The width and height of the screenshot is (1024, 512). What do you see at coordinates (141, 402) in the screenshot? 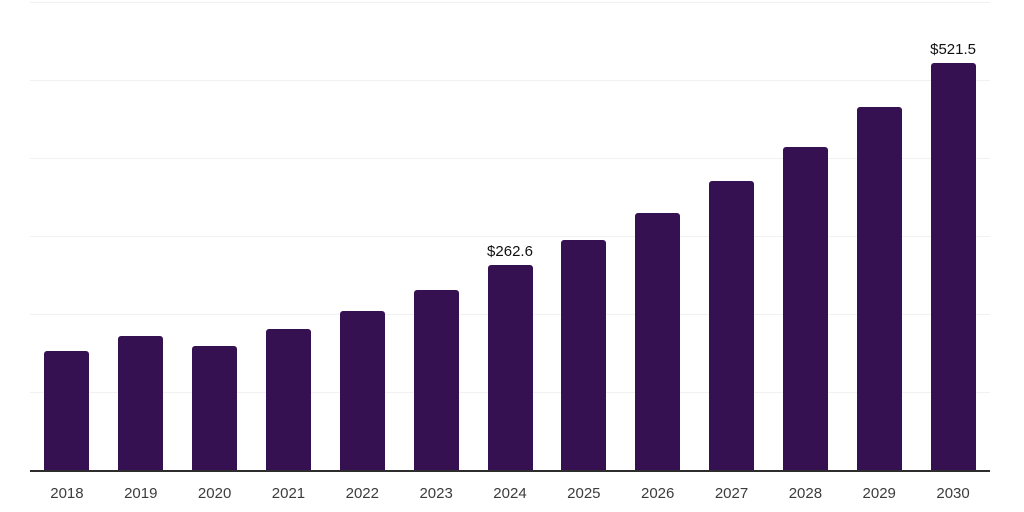
I see `bar-2019` at bounding box center [141, 402].